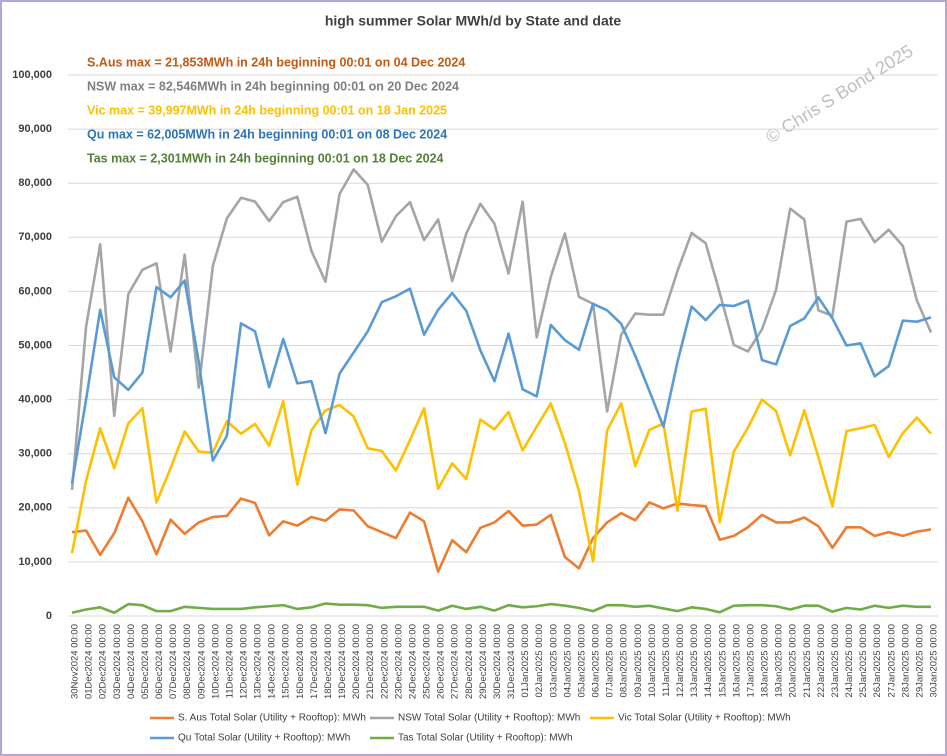 The image size is (947, 756). Describe the element at coordinates (567, 660) in the screenshot. I see `x-tick-label: 04Jan2025 00:00` at that location.